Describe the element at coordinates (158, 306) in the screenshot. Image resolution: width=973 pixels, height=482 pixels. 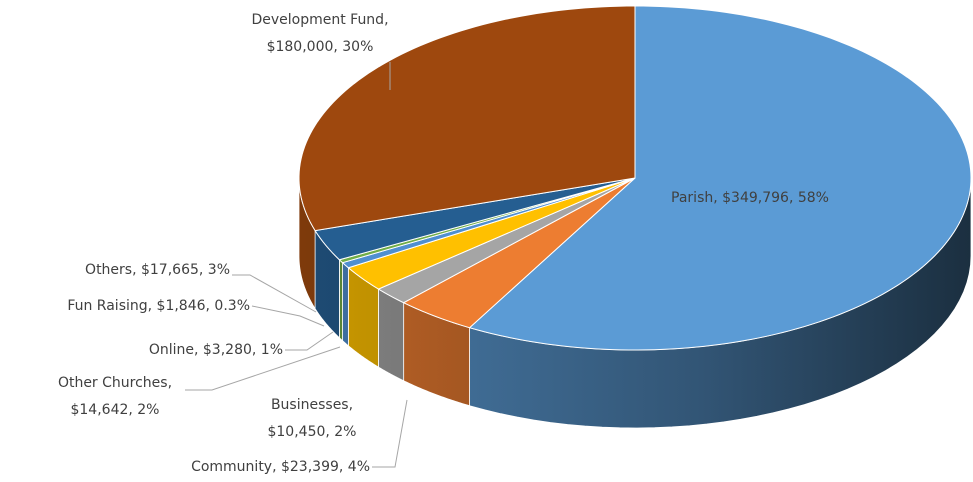
I see `data-label: Fun Raising, $1,846, 0.3%` at that location.